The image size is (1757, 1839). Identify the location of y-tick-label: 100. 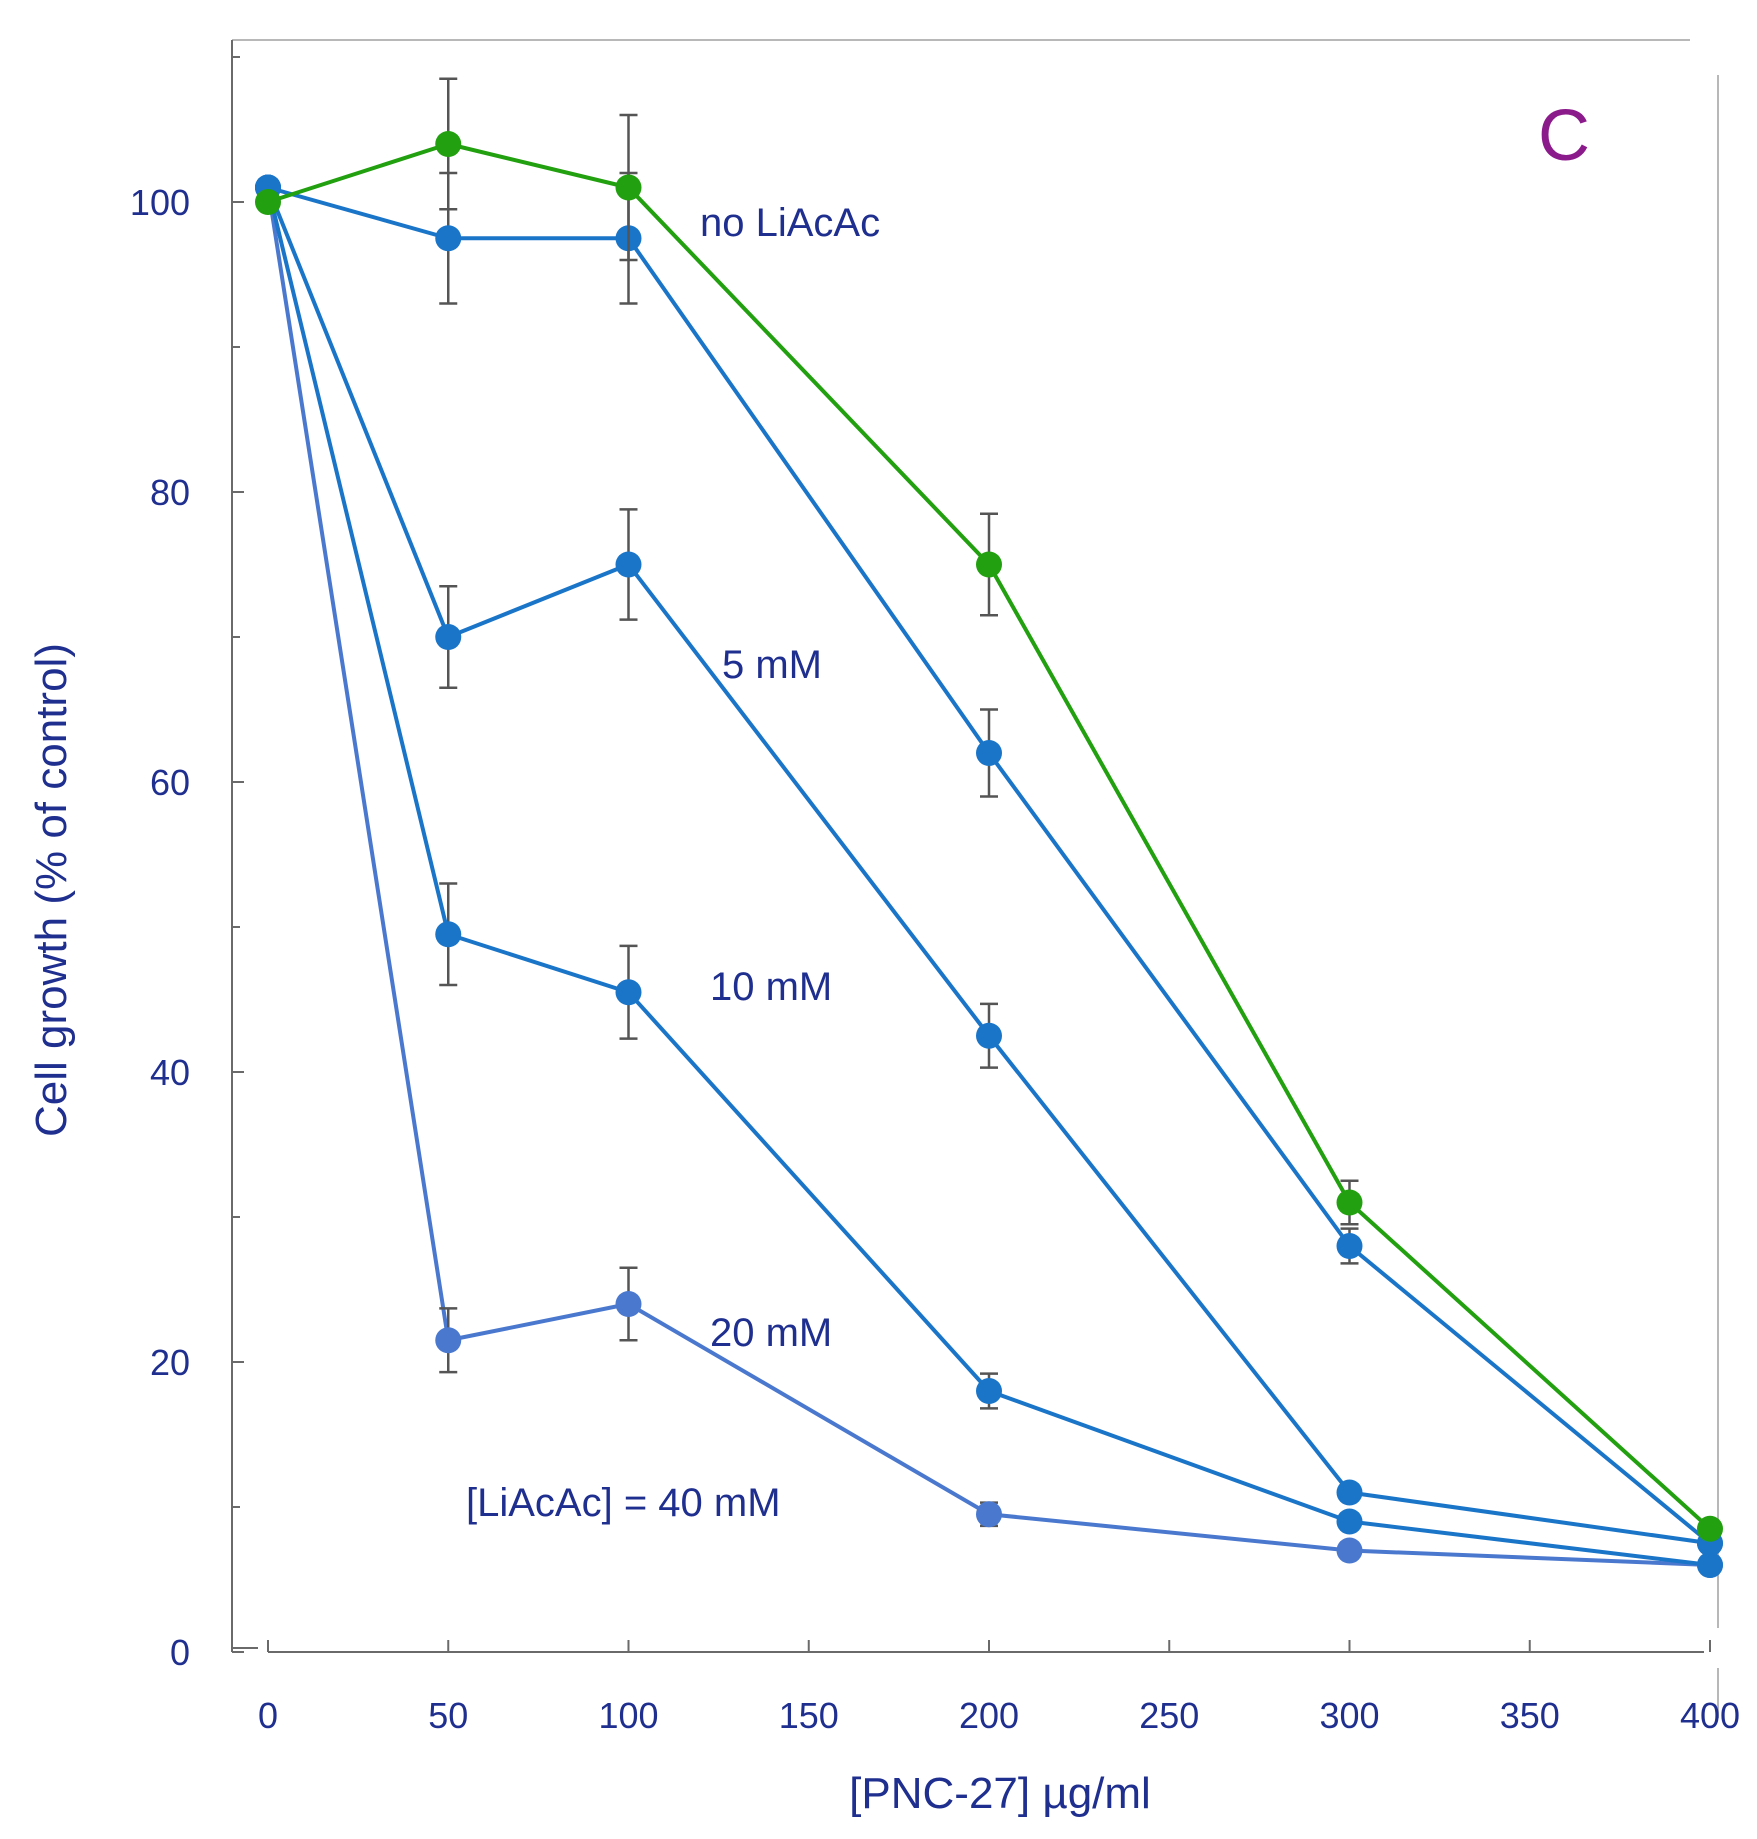
(160, 202).